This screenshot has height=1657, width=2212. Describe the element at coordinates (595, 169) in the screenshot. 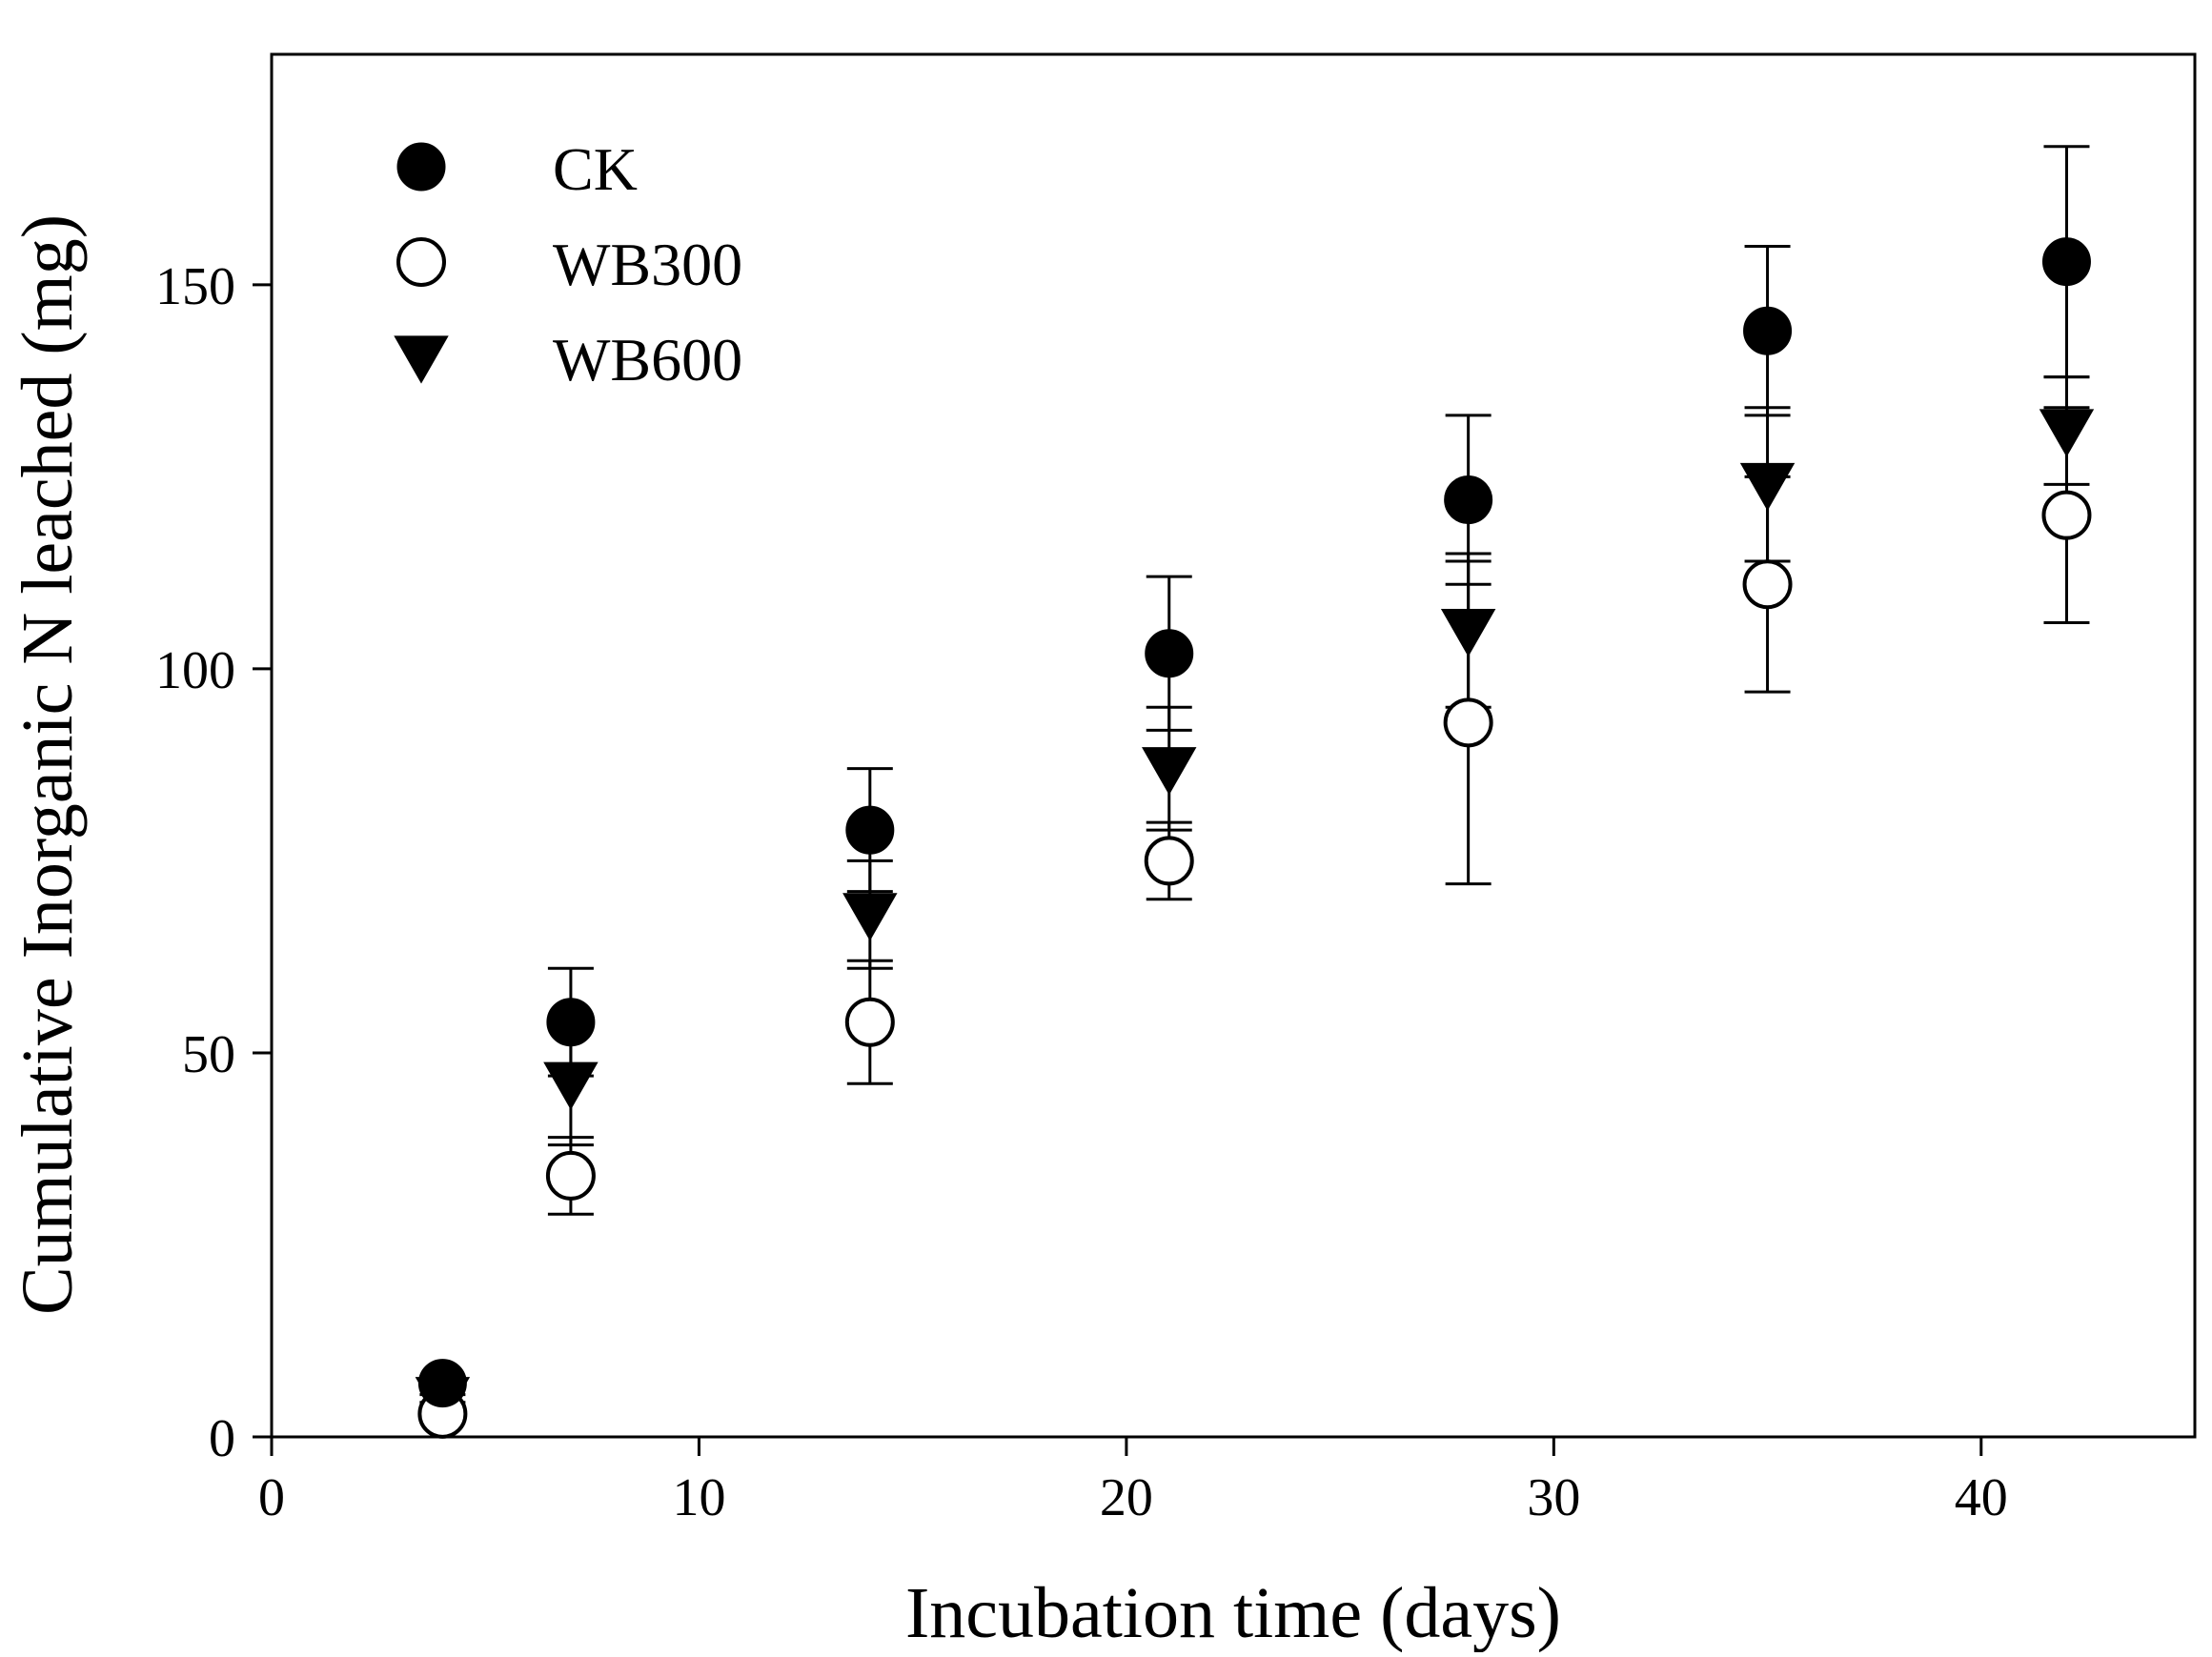

I see `legend-label: CK` at that location.